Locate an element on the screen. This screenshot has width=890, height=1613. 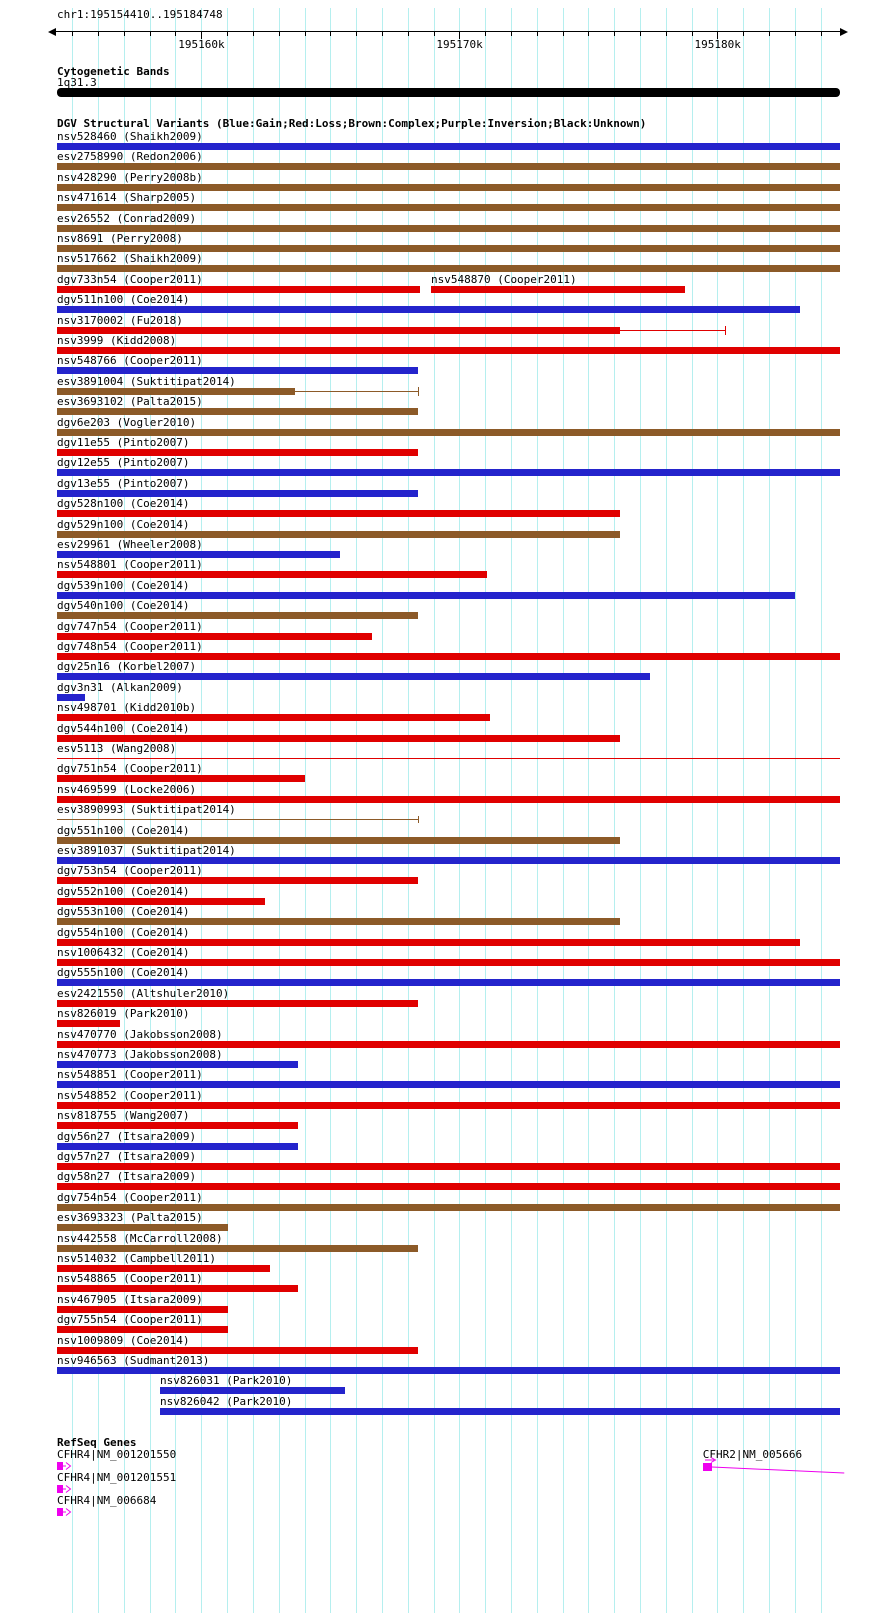
variant-label: nsv818755 (Wang2007) is located at coordinates (123, 1116).